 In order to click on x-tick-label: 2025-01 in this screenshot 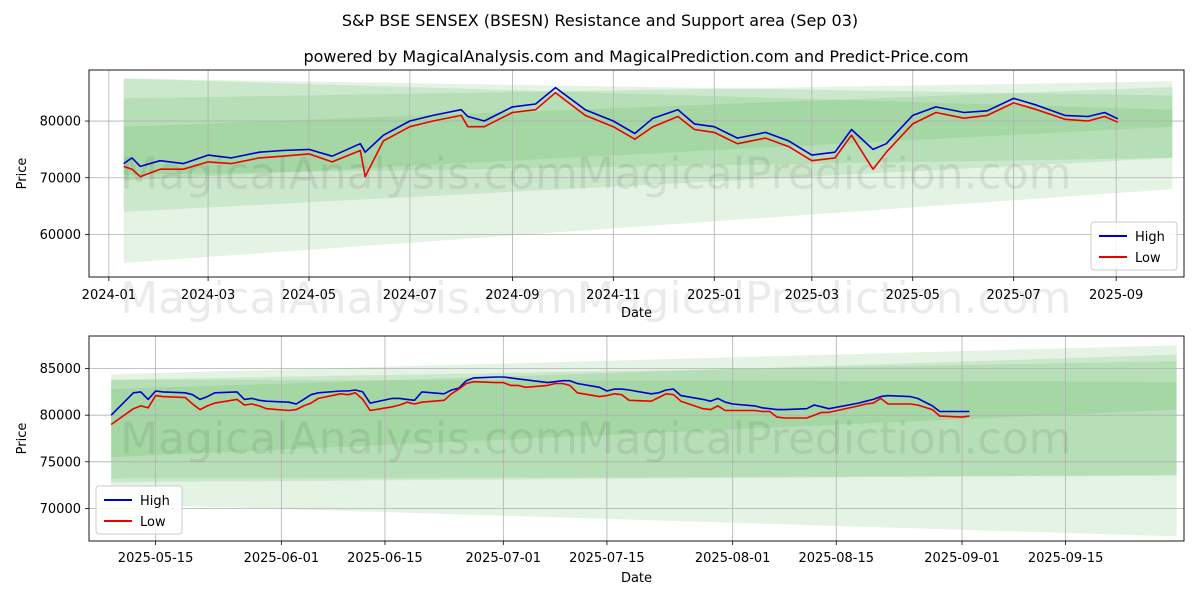, I will do `click(714, 295)`.